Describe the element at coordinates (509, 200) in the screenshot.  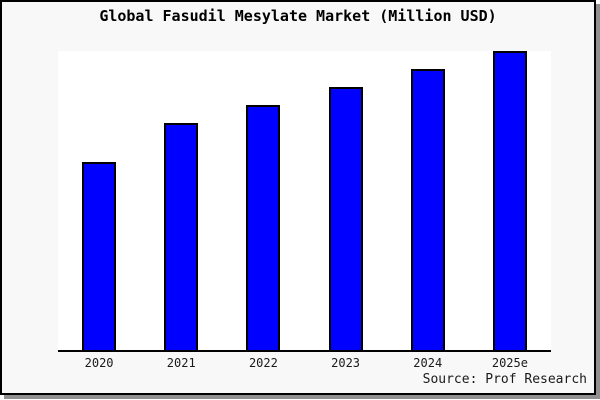
I see `bar-2025e` at that location.